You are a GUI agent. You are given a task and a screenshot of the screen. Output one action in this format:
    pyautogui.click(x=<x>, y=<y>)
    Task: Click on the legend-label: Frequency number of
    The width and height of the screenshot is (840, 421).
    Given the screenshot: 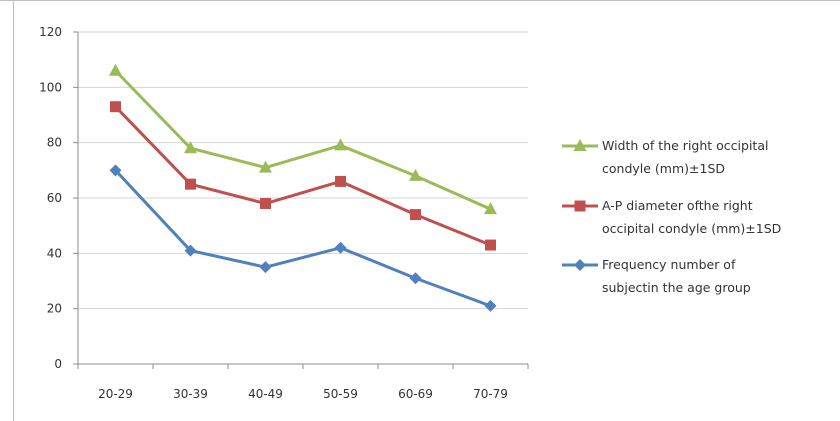 What is the action you would take?
    pyautogui.click(x=669, y=264)
    